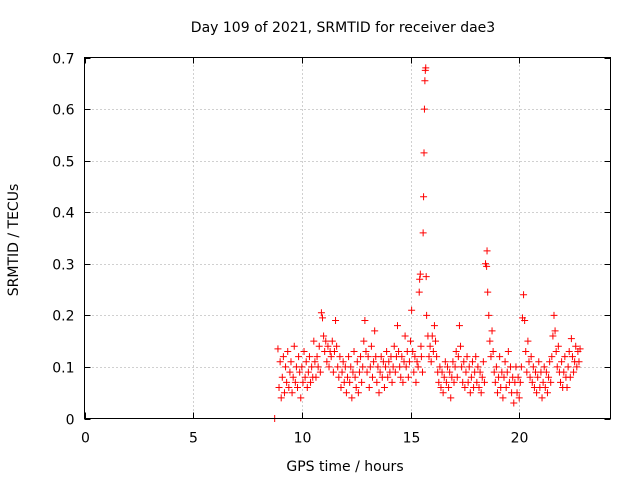 This screenshot has width=640, height=480. What do you see at coordinates (63, 317) in the screenshot?
I see `y-tick-label: 0.2` at bounding box center [63, 317].